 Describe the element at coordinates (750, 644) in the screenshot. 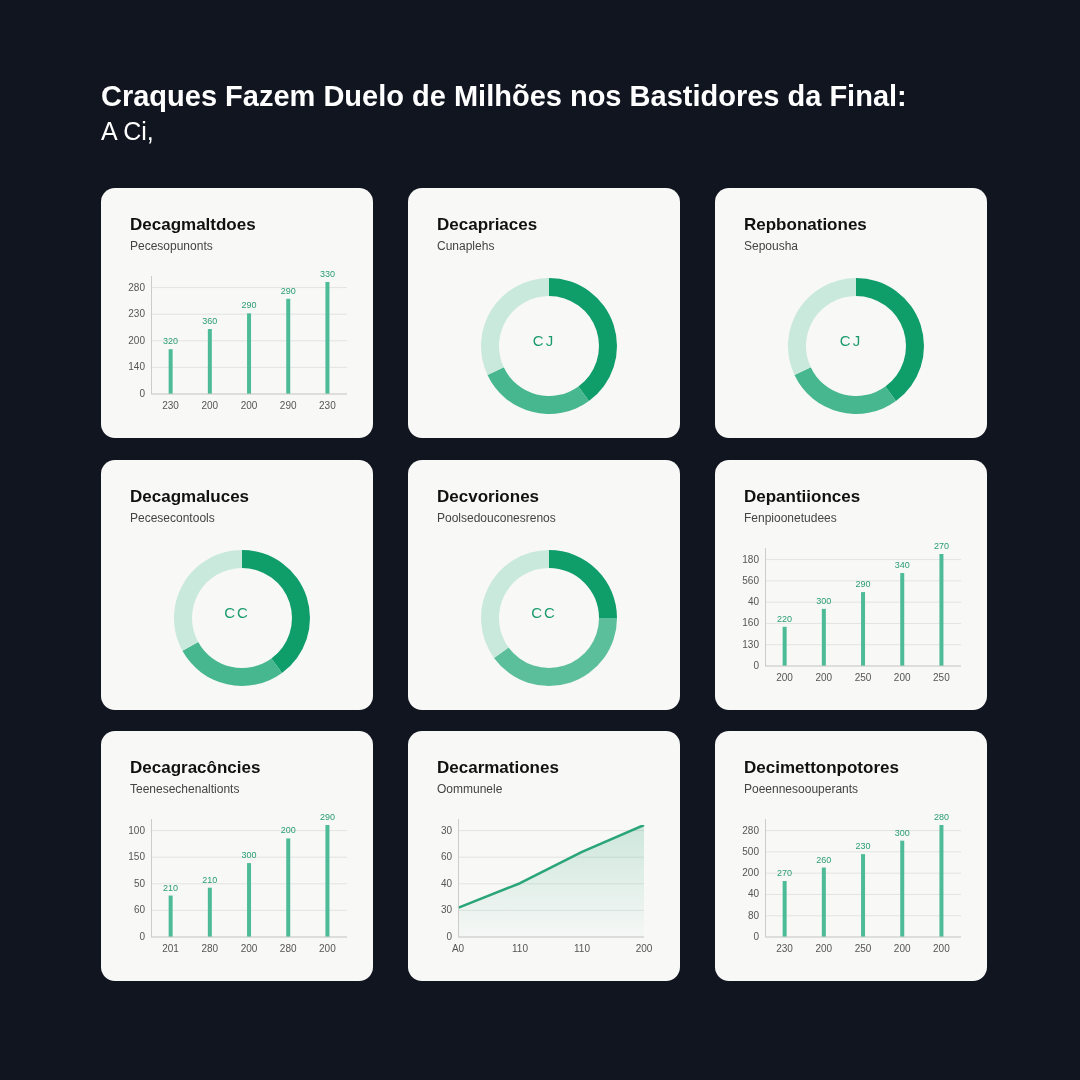

I see `text: 130` at that location.